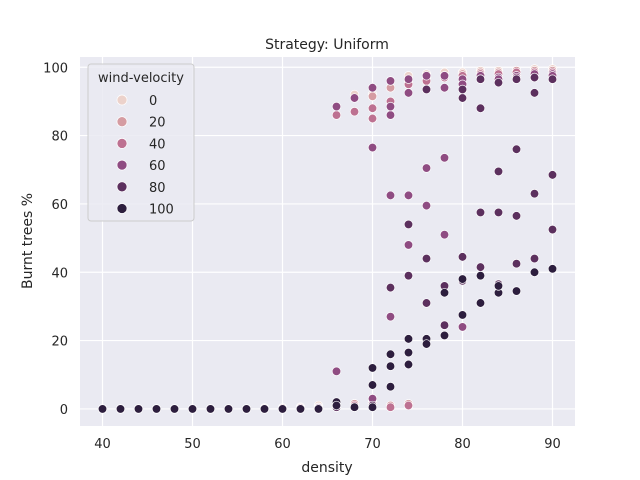 The width and height of the screenshot is (640, 480). Describe the element at coordinates (28, 241) in the screenshot. I see `y-axis-label: Burnt trees %` at that location.